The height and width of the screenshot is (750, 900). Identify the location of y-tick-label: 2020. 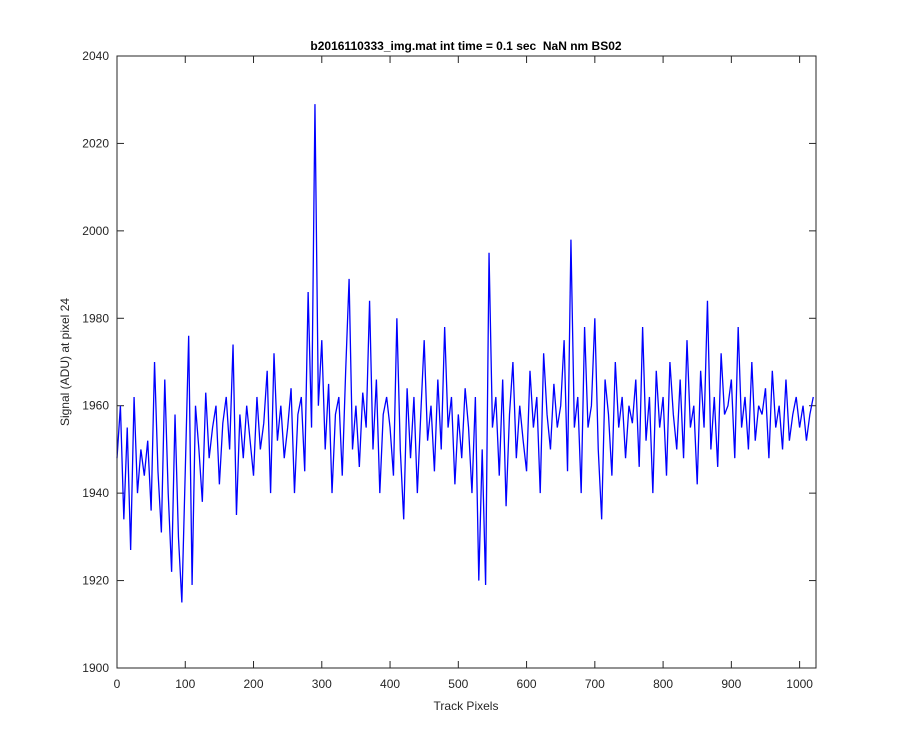
(95, 143).